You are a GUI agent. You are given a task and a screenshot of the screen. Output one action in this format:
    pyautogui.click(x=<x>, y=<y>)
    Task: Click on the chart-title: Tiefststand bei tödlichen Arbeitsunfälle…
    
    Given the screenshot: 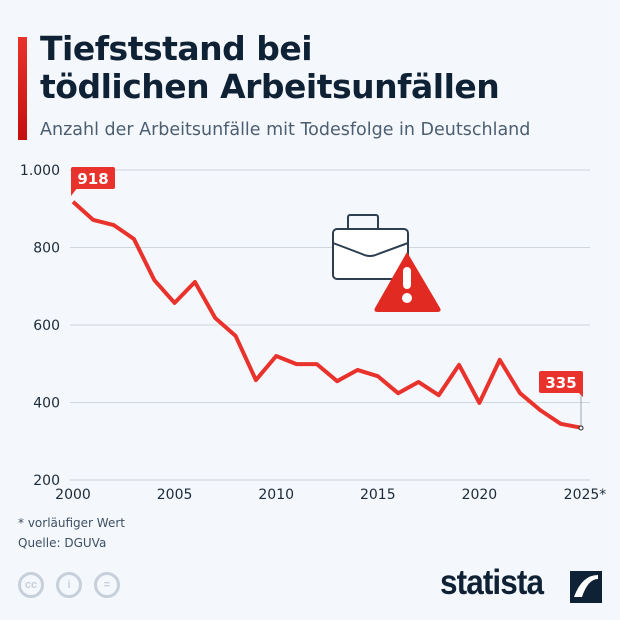 What is the action you would take?
    pyautogui.click(x=270, y=67)
    